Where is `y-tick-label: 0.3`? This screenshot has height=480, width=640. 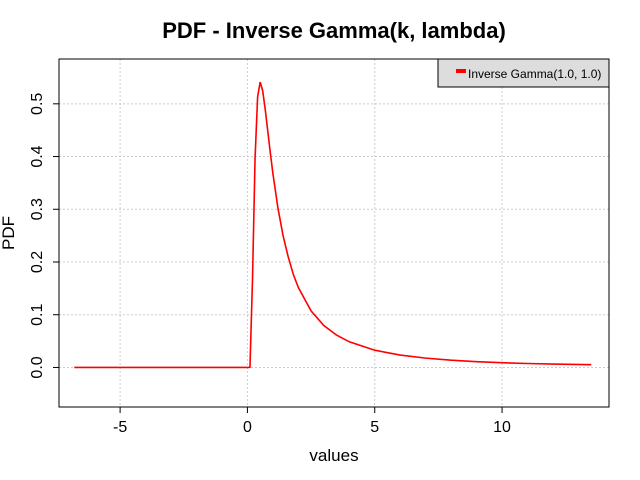 y-tick-label: 0.3 is located at coordinates (37, 209).